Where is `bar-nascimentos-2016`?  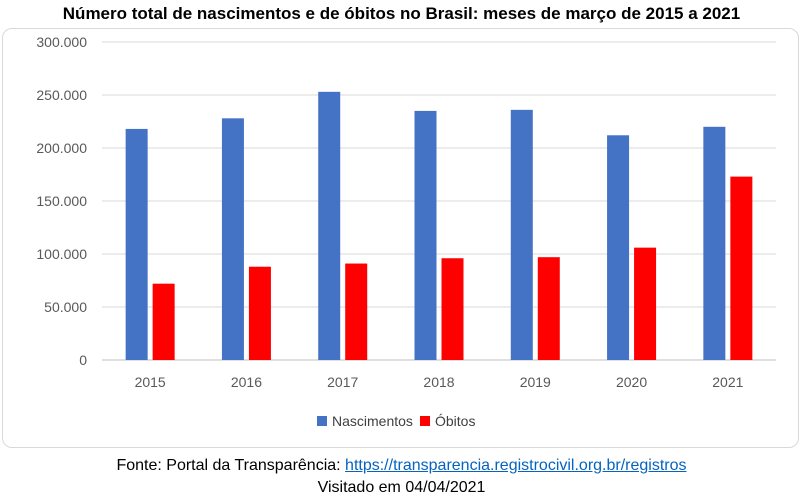 bar-nascimentos-2016 is located at coordinates (232, 239).